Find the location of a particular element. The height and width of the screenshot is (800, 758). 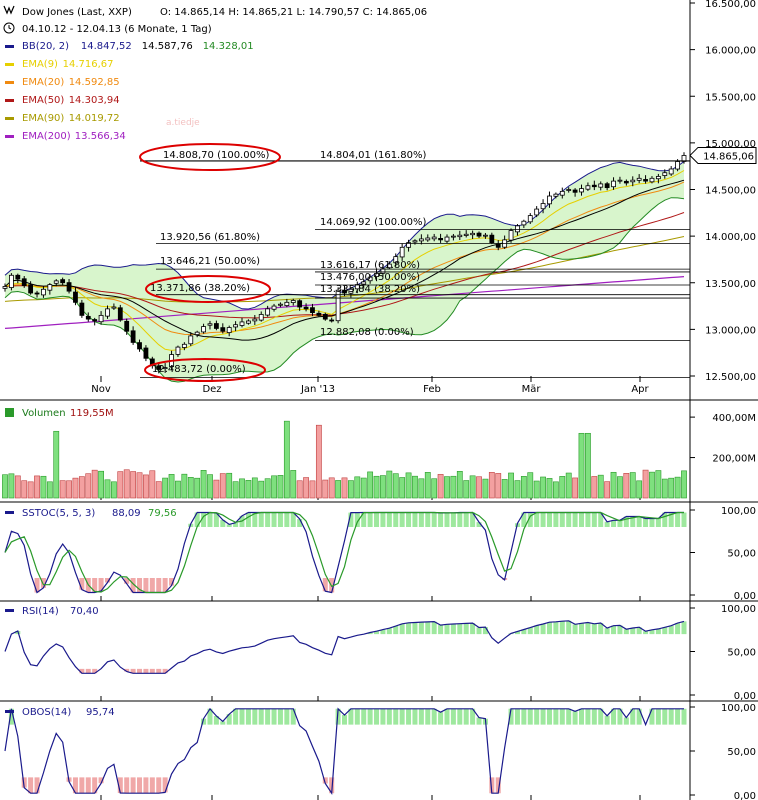

price-y-tick-label: 16.500,00 is located at coordinates (730, 5).